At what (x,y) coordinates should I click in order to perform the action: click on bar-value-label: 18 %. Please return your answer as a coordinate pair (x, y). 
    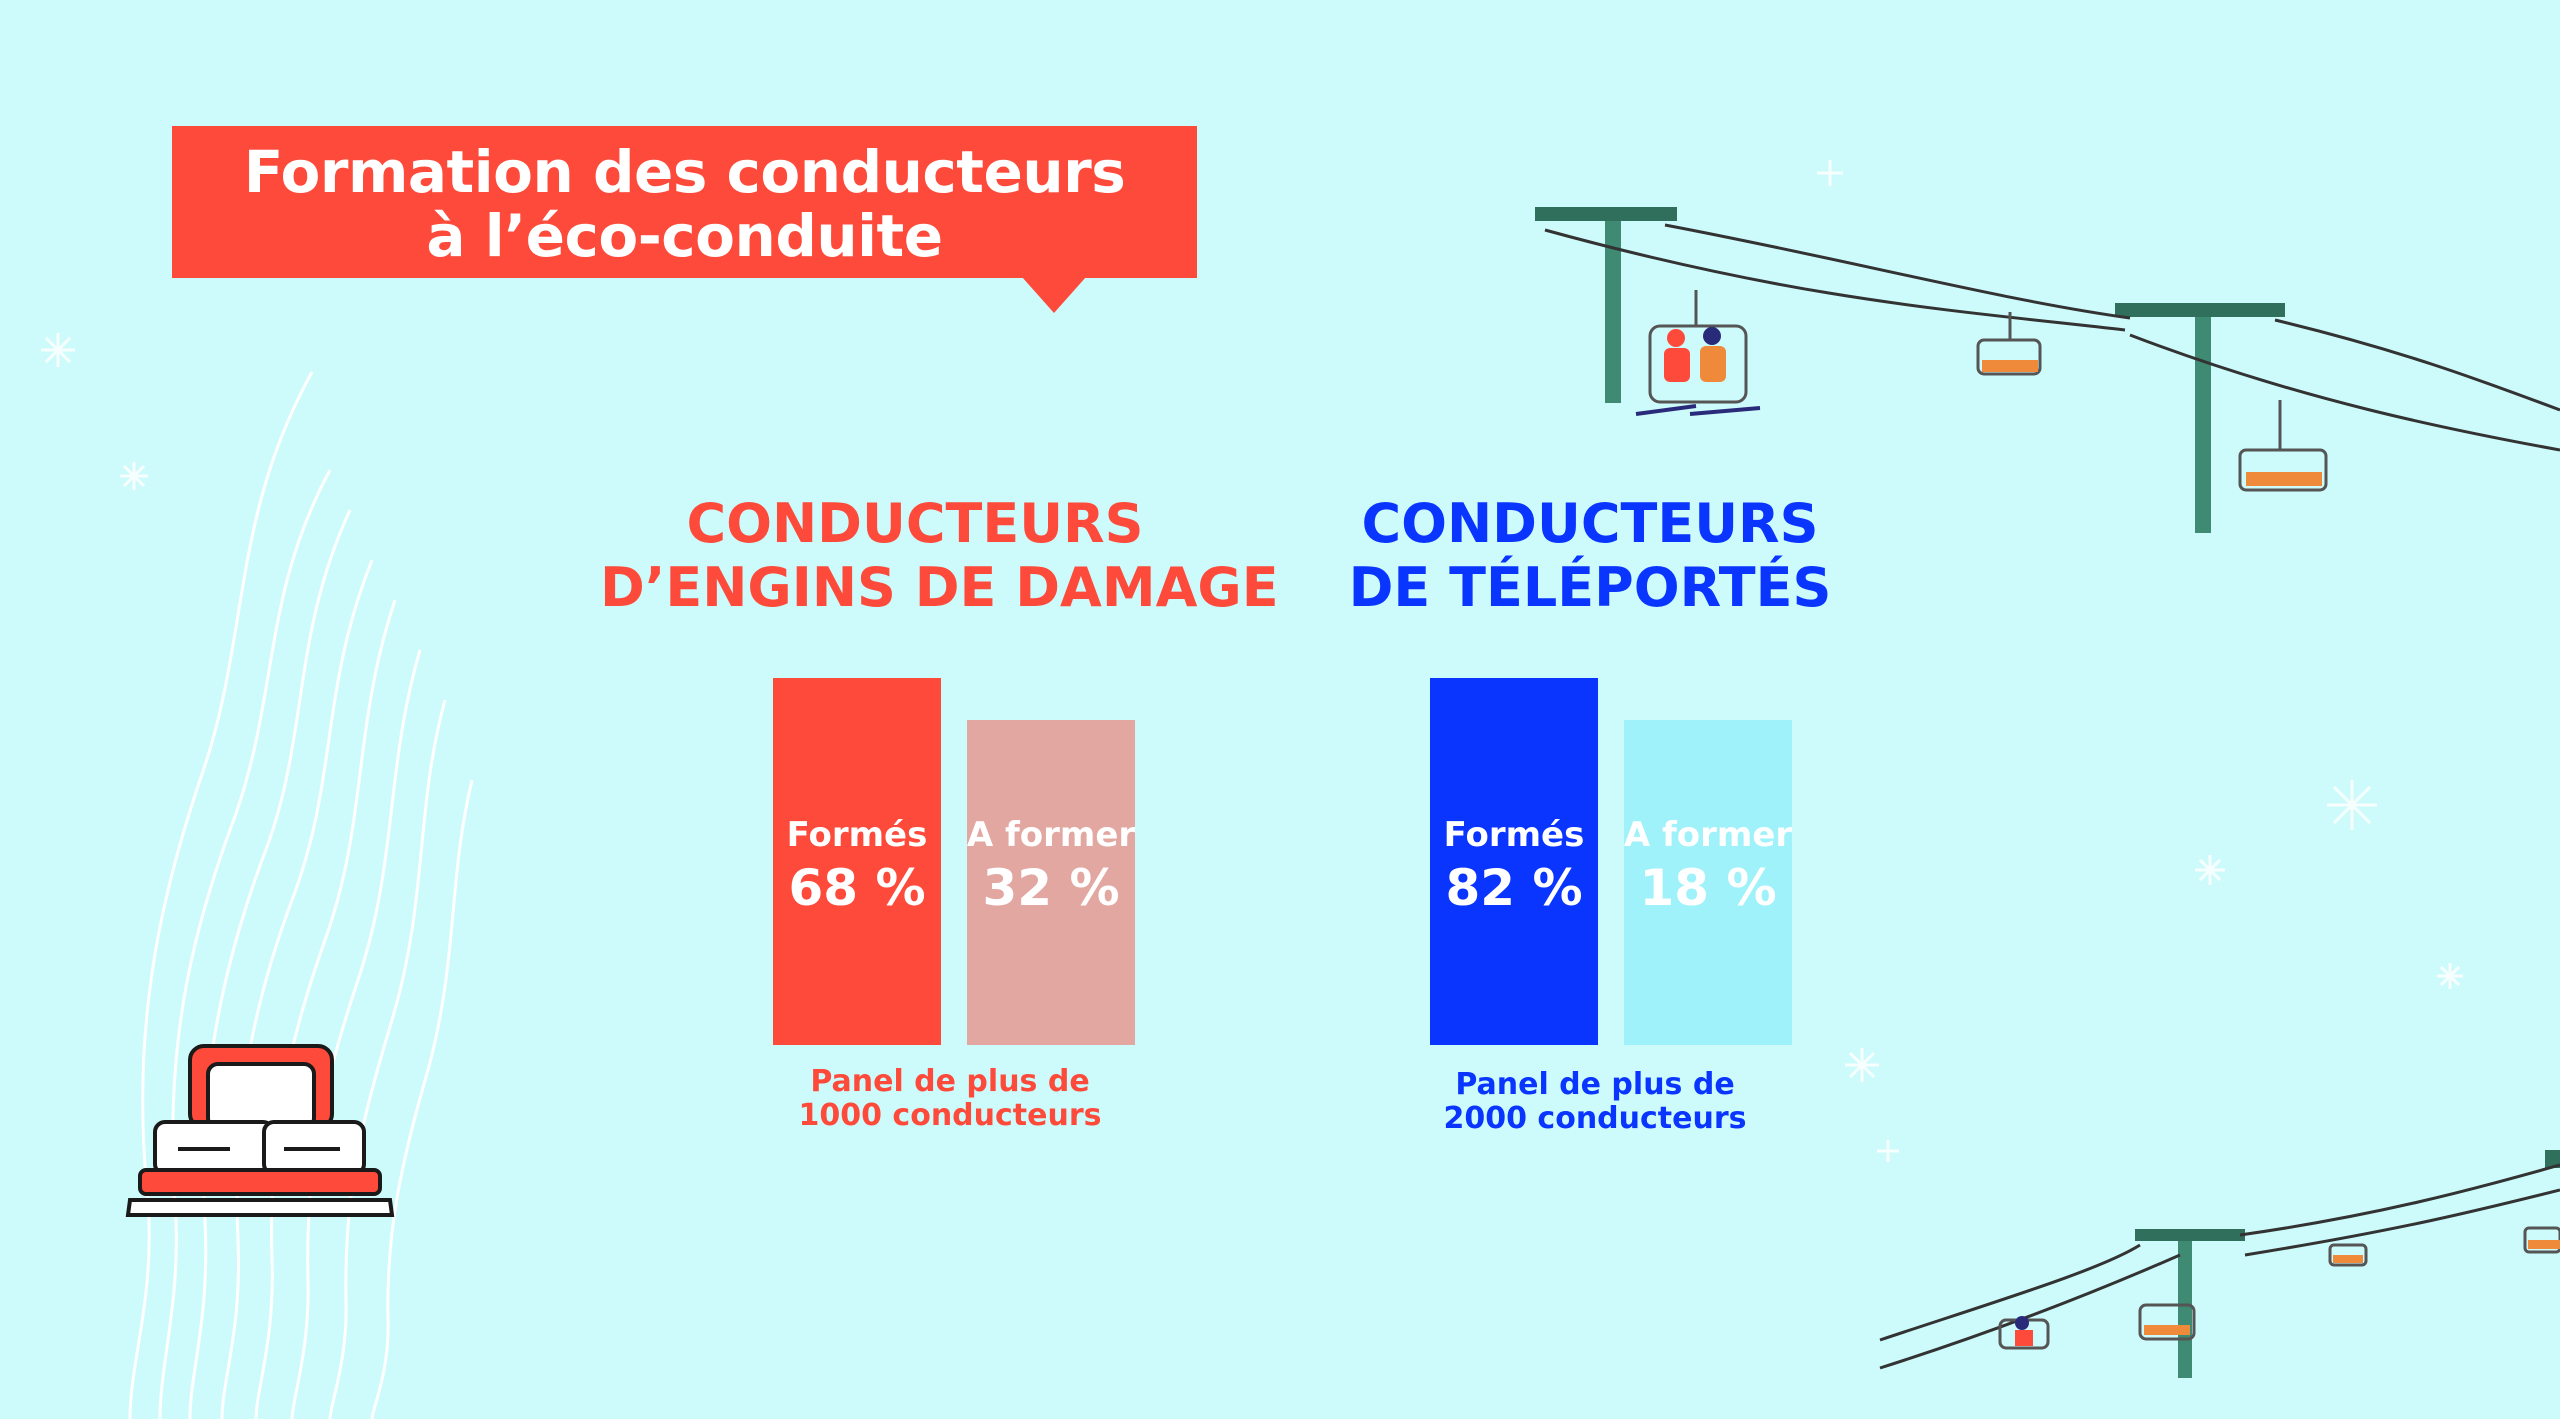
    Looking at the image, I should click on (1707, 888).